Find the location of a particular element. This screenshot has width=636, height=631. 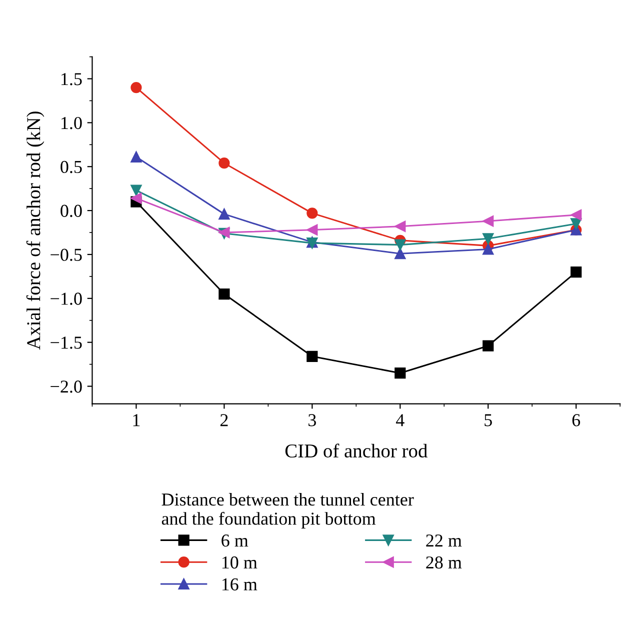

legend-label: 22 m is located at coordinates (444, 540).